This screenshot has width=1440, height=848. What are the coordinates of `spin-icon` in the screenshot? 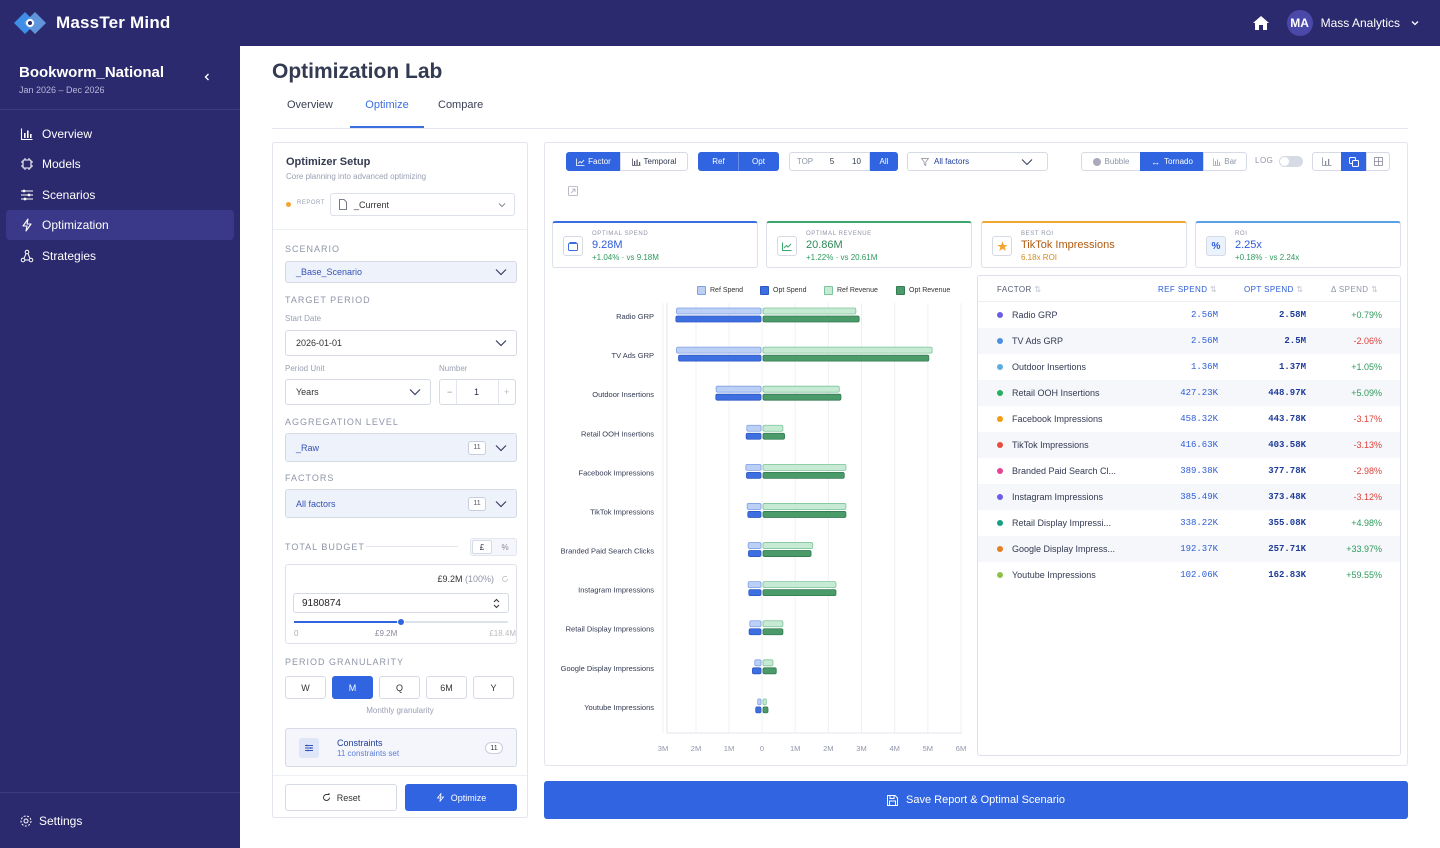 It's located at (496, 603).